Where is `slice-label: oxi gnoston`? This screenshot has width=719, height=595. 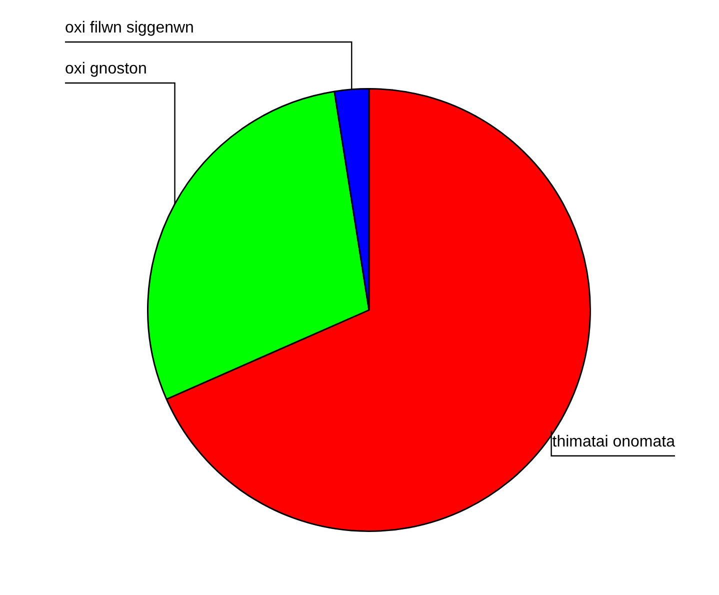
slice-label: oxi gnoston is located at coordinates (106, 69).